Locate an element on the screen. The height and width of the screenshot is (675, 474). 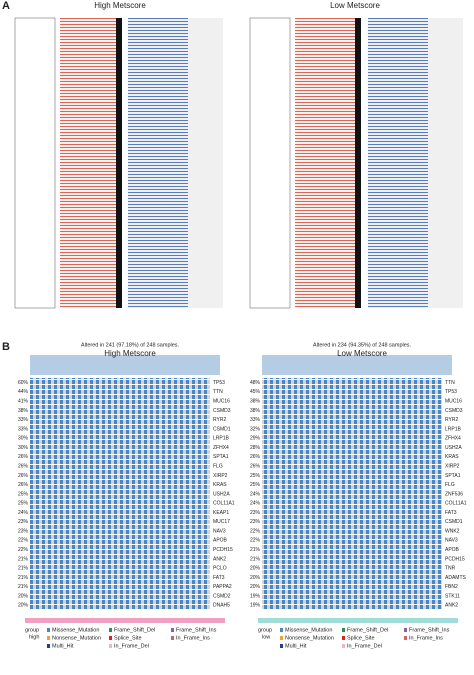
gene-name: ZNF536 is located at coordinates (454, 494).